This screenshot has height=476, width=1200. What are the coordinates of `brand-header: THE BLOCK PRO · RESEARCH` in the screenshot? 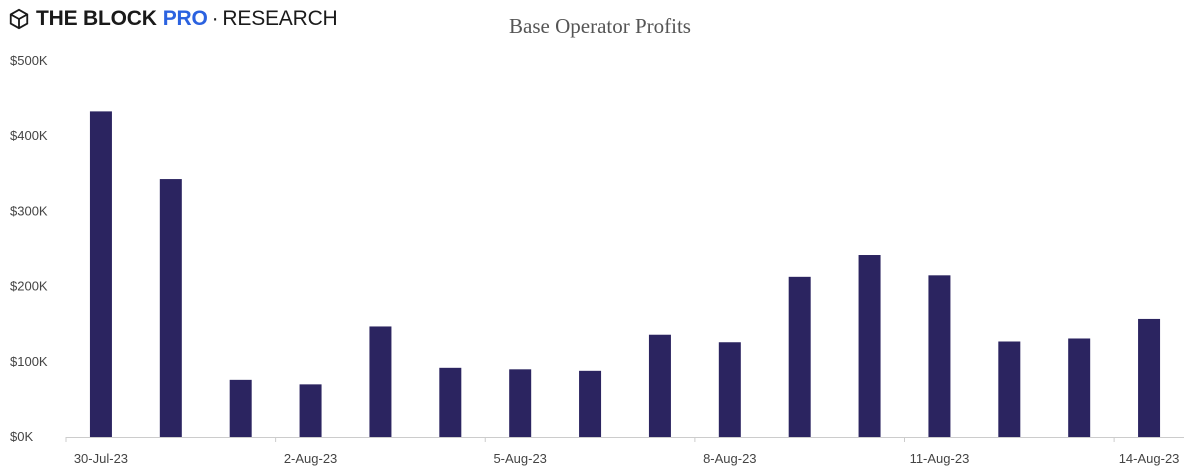 It's located at (173, 19).